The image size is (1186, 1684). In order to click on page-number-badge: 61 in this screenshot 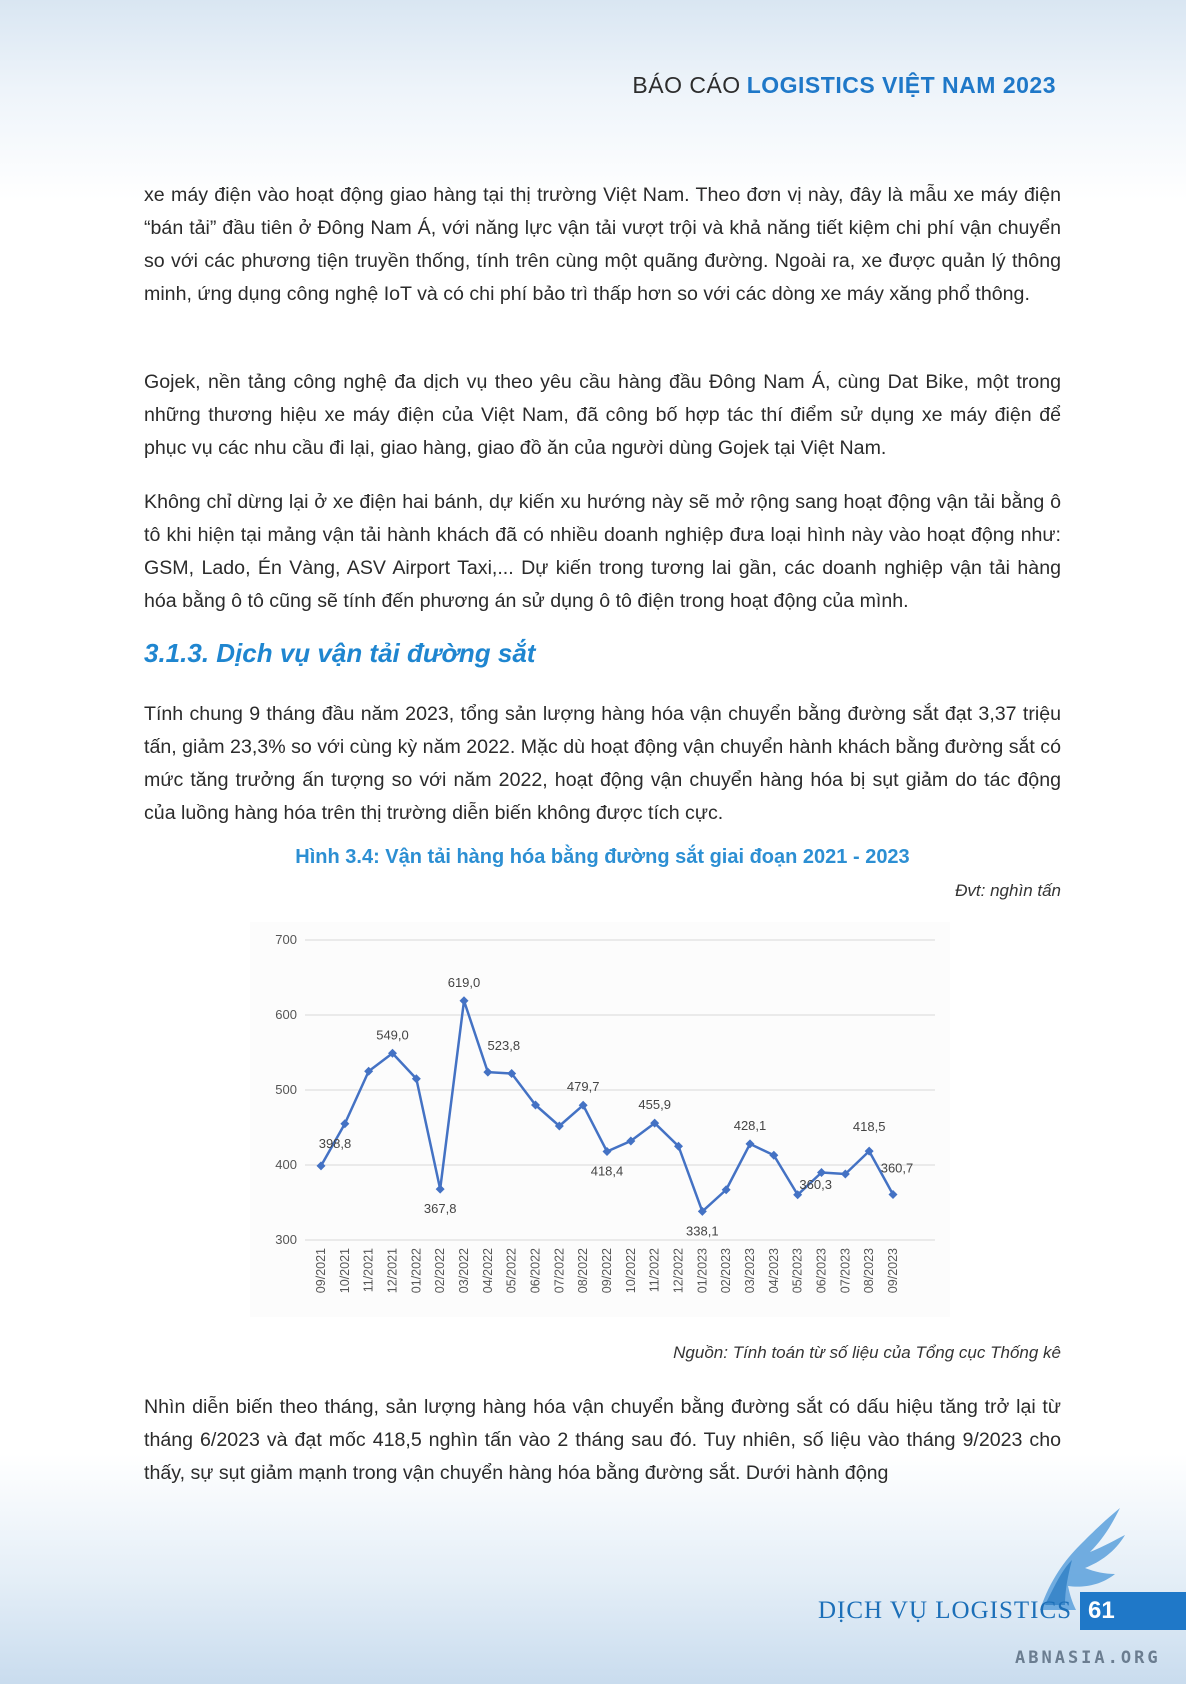, I will do `click(1133, 1611)`.